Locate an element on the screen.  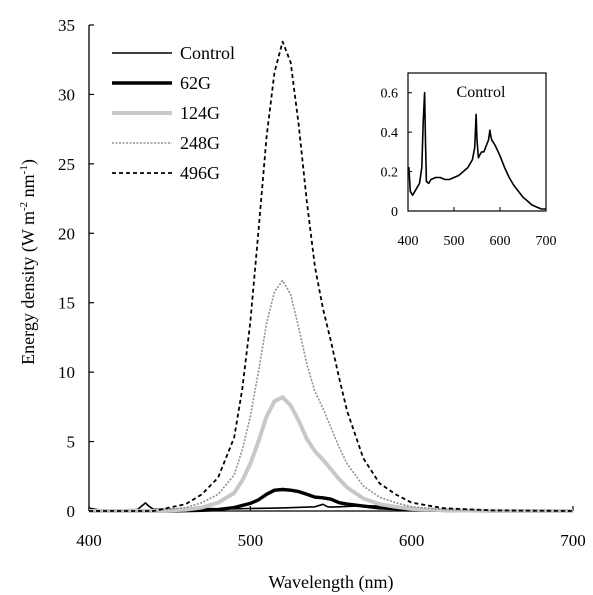
inset-series-line is located at coordinates (476, 150).